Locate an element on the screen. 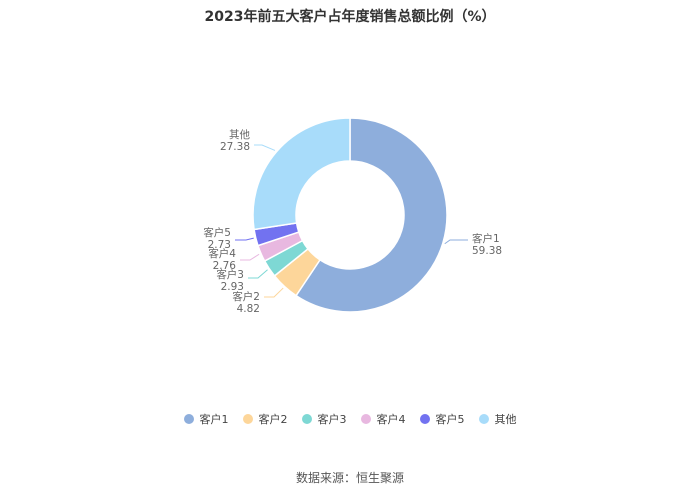 This screenshot has width=700, height=494. legend-label: 客户2 is located at coordinates (273, 419).